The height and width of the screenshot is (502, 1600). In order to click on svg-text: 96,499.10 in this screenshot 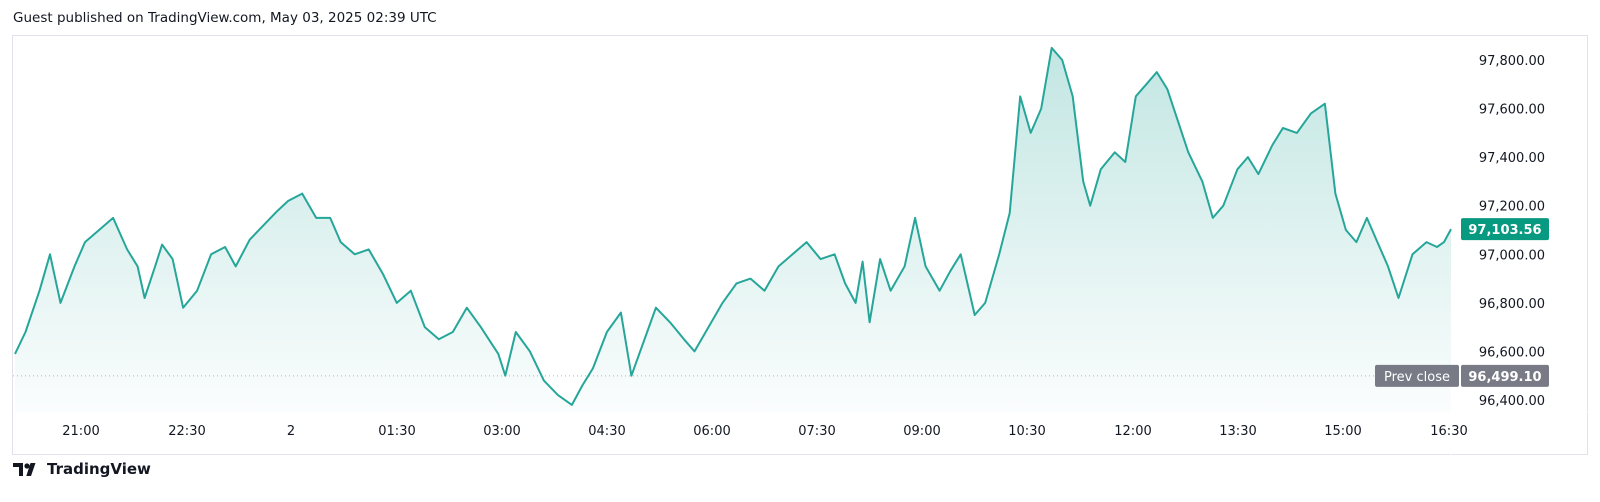, I will do `click(1504, 377)`.